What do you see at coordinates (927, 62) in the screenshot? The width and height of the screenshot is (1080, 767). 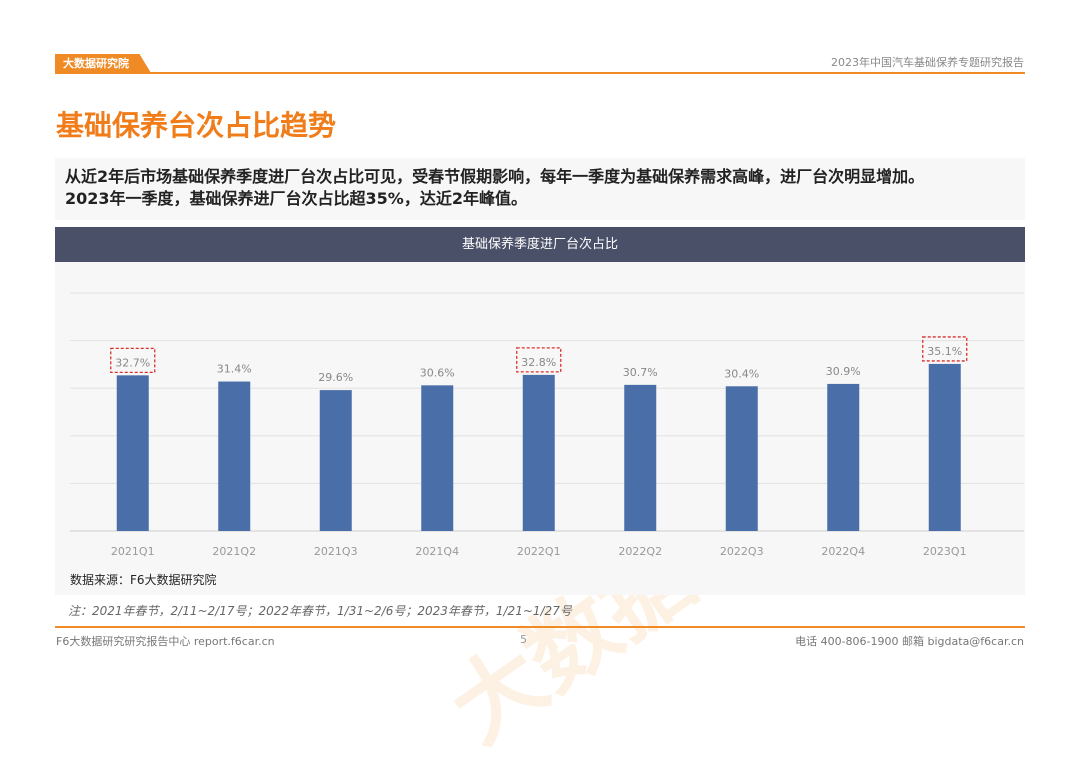 I see `report-title: 2023年中国汽车基础保养专题研究报告` at bounding box center [927, 62].